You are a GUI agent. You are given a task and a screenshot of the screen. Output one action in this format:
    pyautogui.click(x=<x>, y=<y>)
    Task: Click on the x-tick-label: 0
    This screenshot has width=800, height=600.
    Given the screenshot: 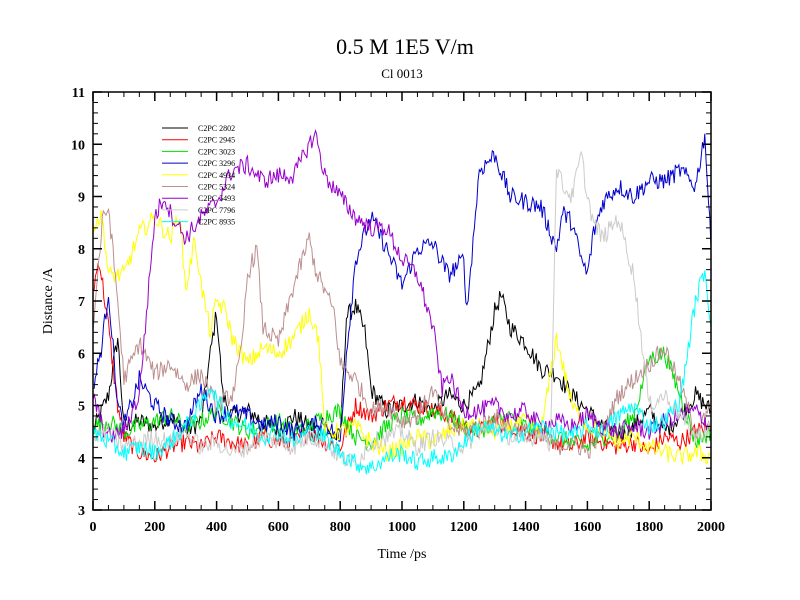 What is the action you would take?
    pyautogui.click(x=93, y=527)
    